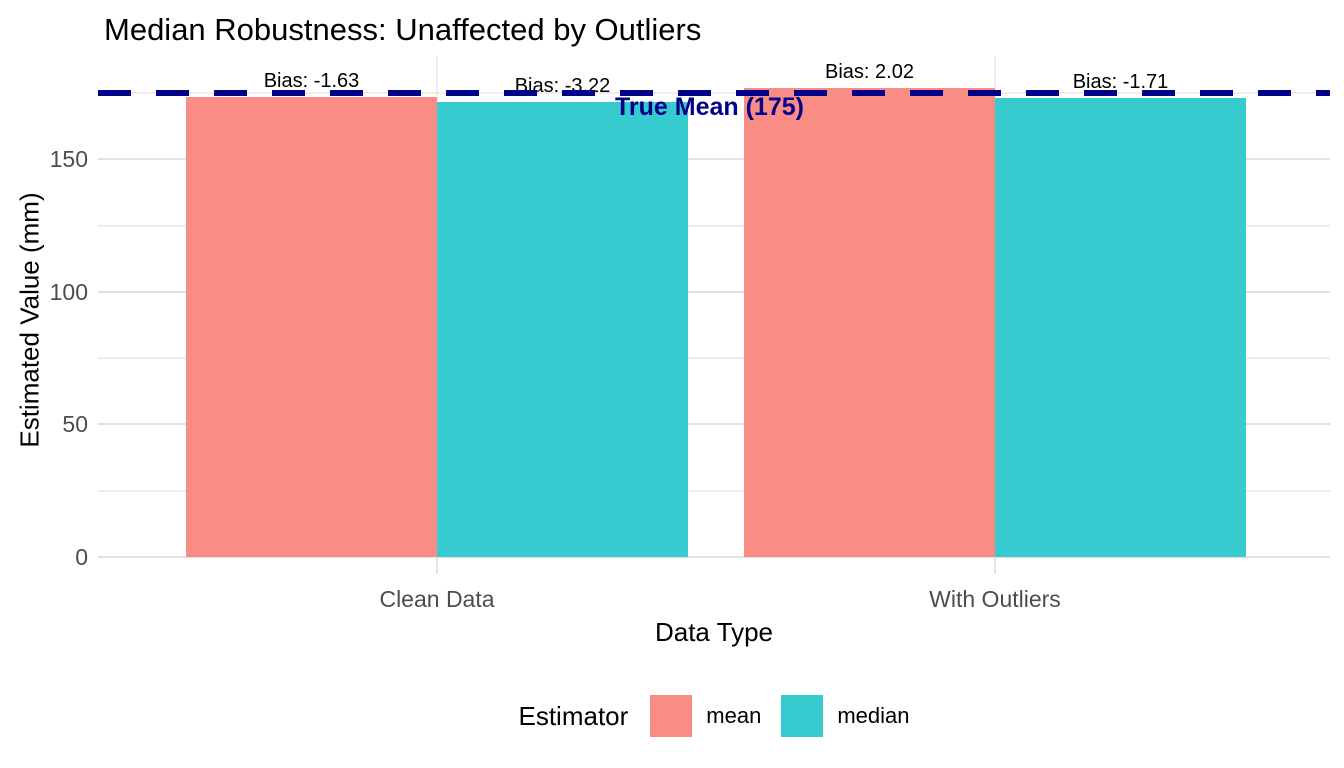 The image size is (1344, 768). What do you see at coordinates (995, 565) in the screenshot?
I see `x-tick-with-outliers` at bounding box center [995, 565].